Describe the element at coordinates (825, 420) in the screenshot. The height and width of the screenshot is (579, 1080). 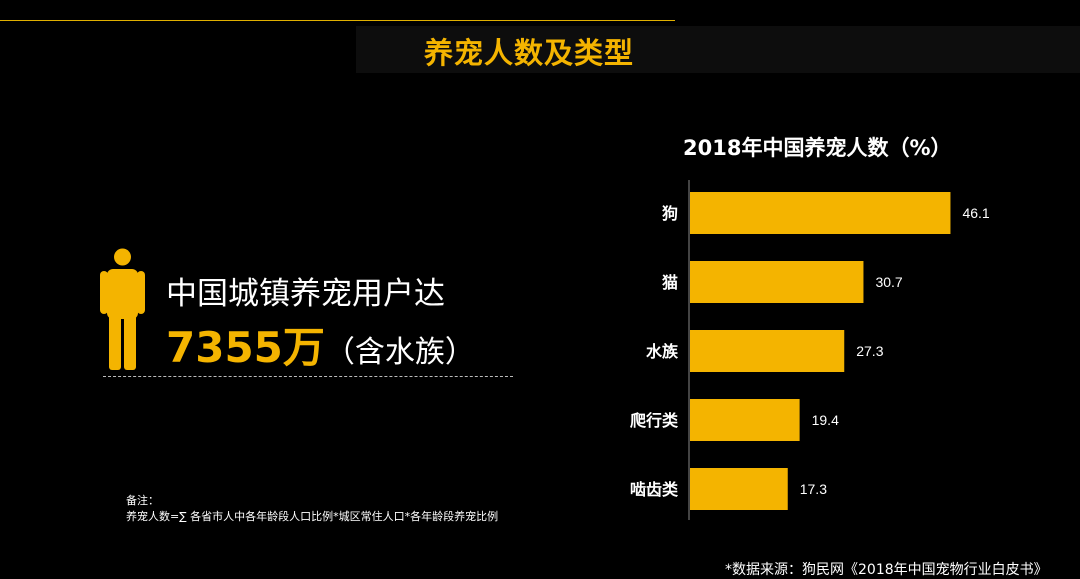
I see `value-label: 19.4` at that location.